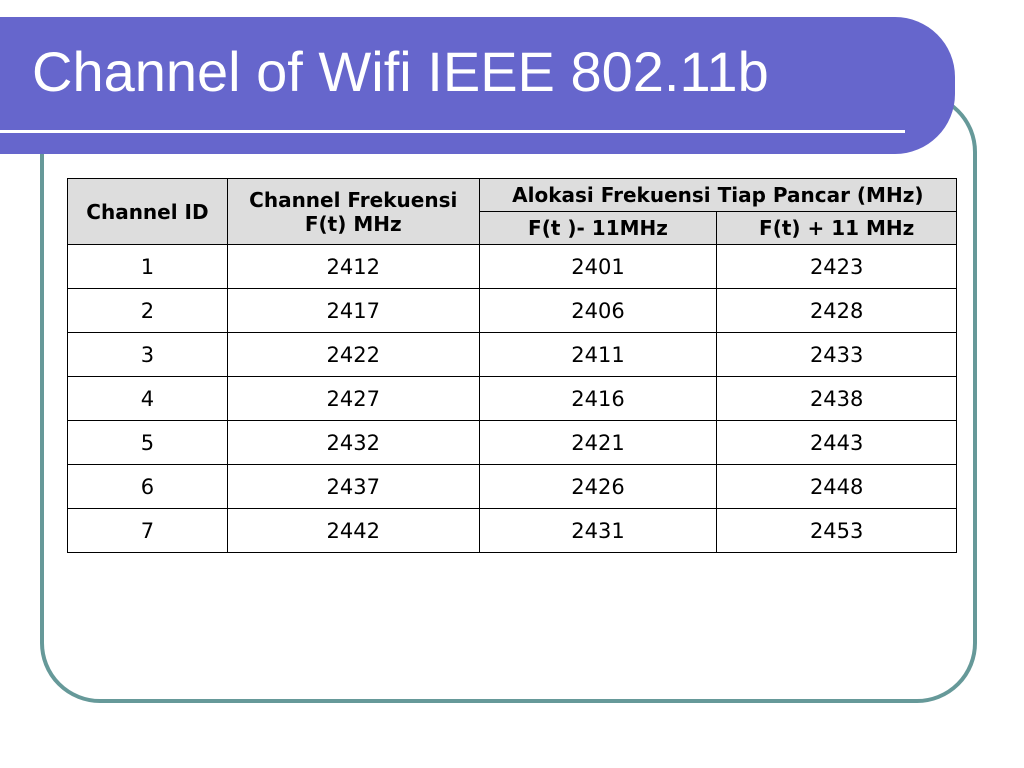  What do you see at coordinates (353, 310) in the screenshot?
I see `cell-channel-frequency: 2417` at bounding box center [353, 310].